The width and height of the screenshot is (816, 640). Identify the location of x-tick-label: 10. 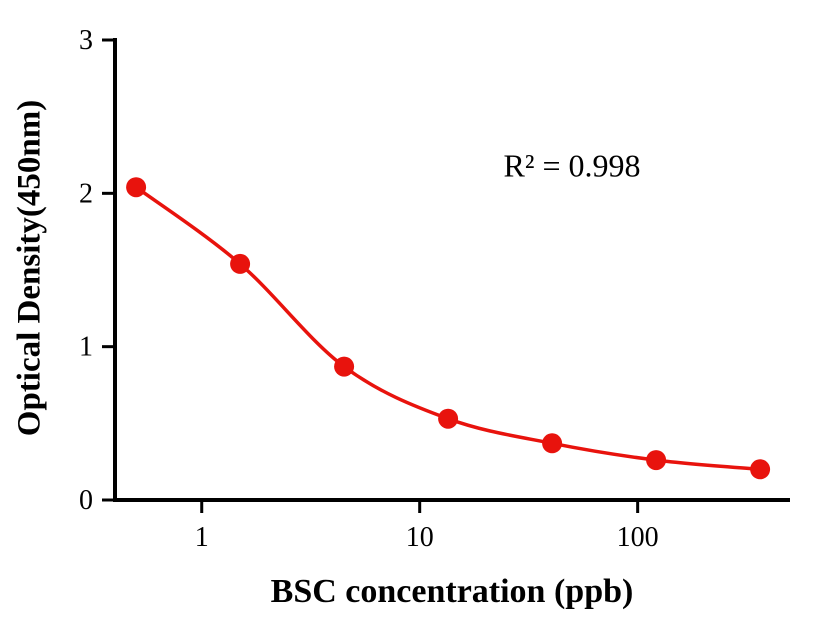
(420, 537).